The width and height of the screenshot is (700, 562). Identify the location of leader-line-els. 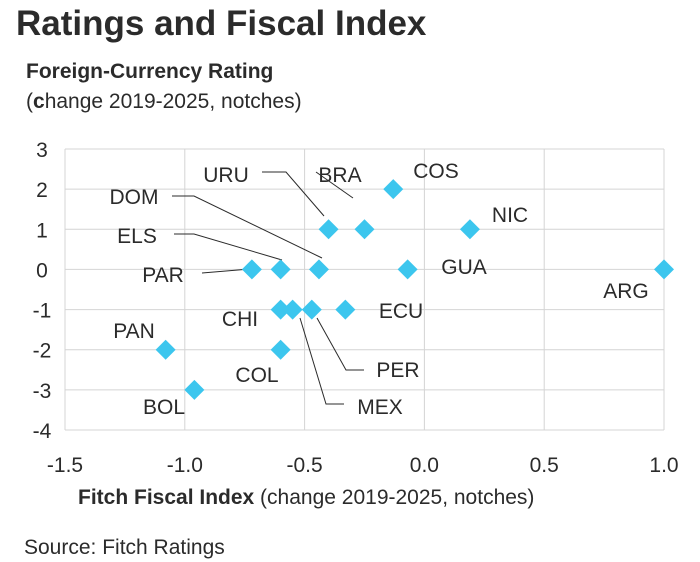
(228, 247).